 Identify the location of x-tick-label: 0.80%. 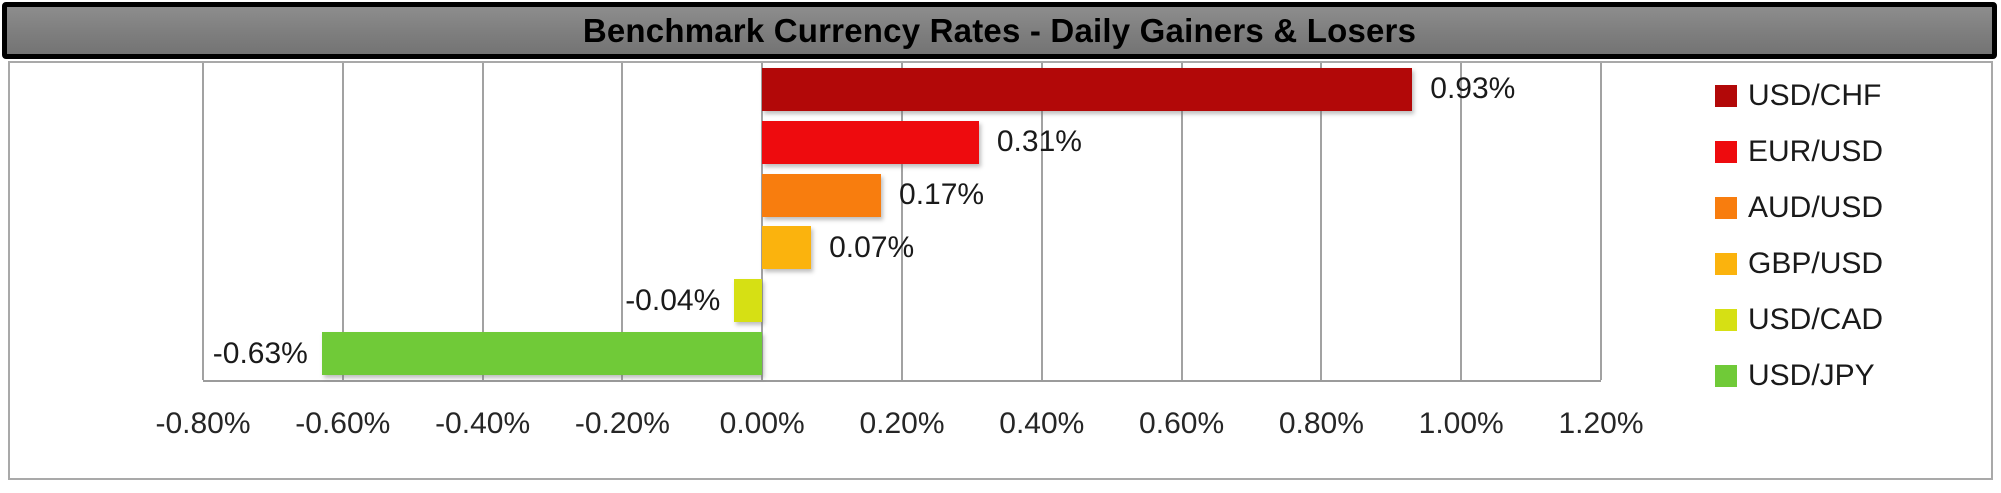
(1321, 423).